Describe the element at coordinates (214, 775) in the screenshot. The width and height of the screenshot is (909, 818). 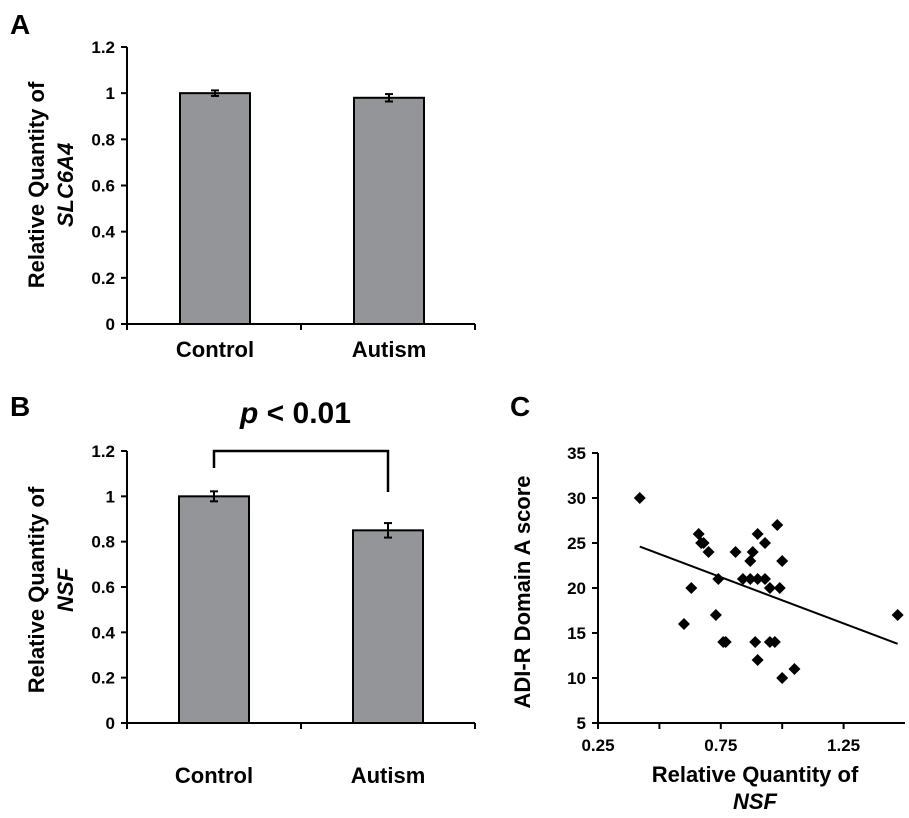
I see `panel-b-category-label-1: Control` at that location.